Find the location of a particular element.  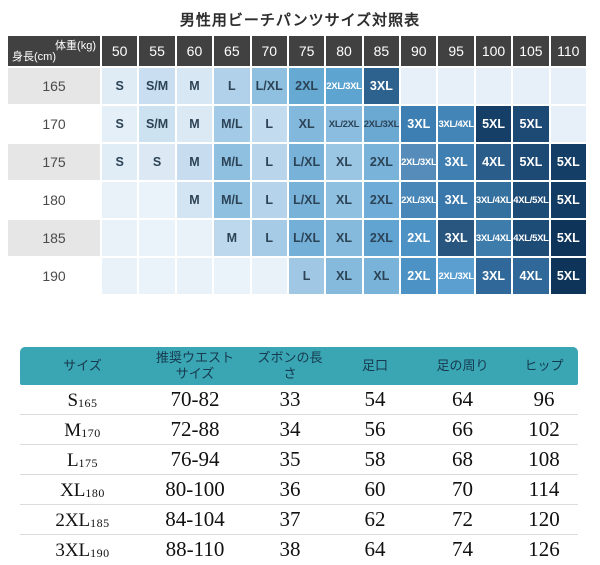

detail-value-cell: 72-88 is located at coordinates (195, 429).